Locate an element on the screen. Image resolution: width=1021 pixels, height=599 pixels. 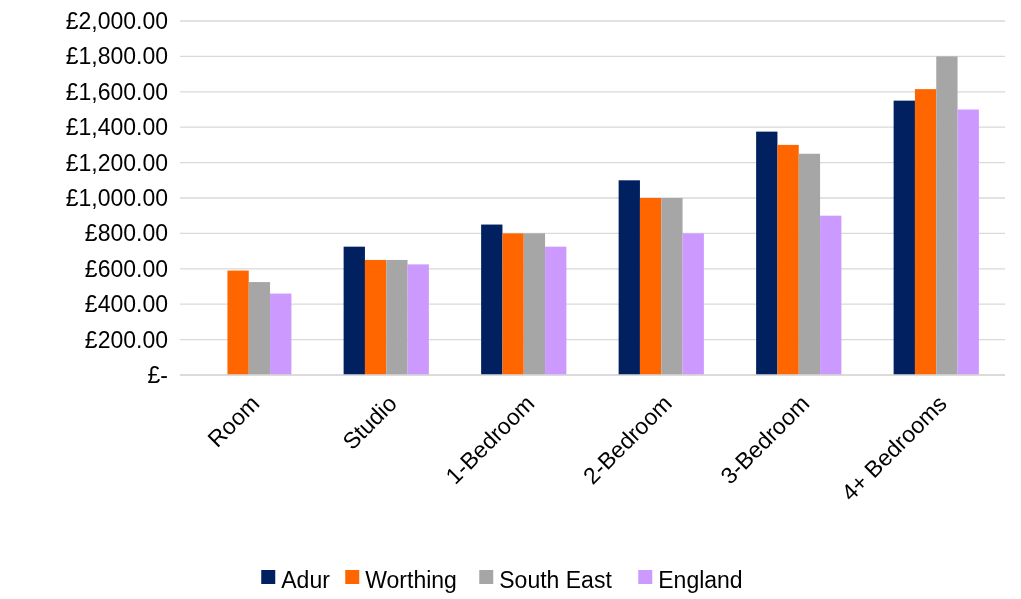
legend-label: Worthing is located at coordinates (411, 580).